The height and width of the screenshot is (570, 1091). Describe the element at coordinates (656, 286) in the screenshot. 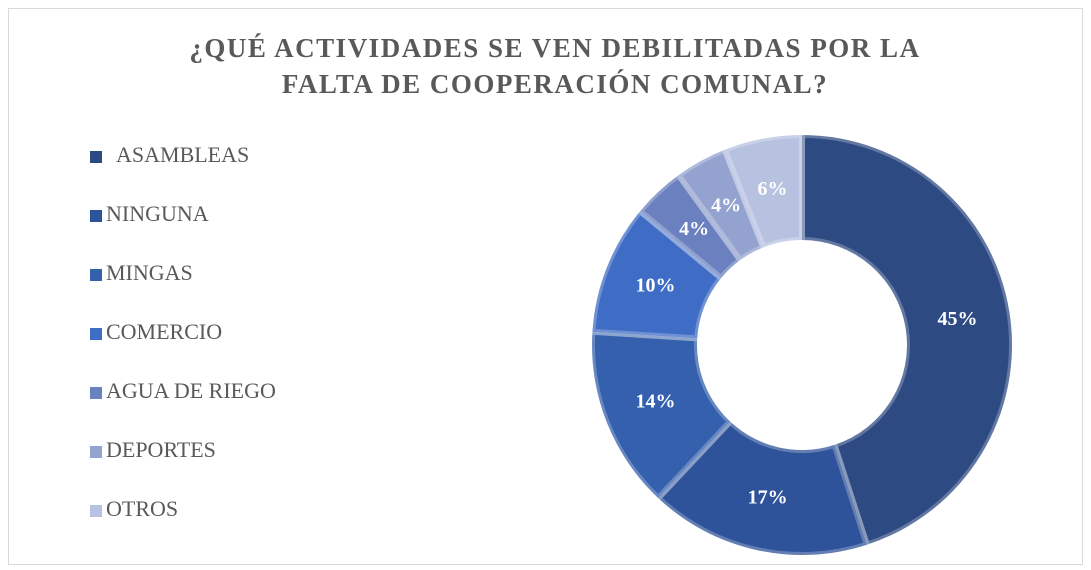

I see `data-label: 10%` at that location.